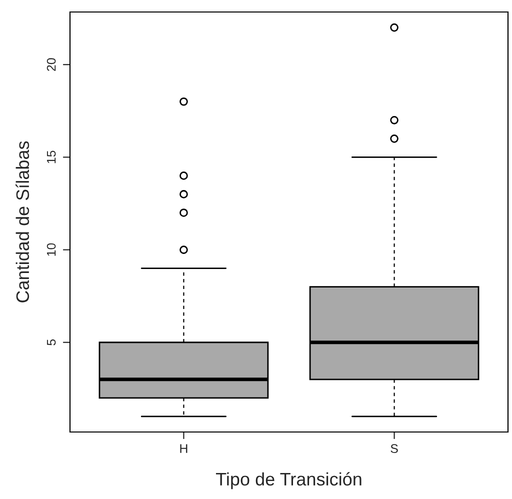 This screenshot has width=512, height=499. What do you see at coordinates (23, 221) in the screenshot?
I see `y-axis-title: Cantidad de Sílabas` at bounding box center [23, 221].